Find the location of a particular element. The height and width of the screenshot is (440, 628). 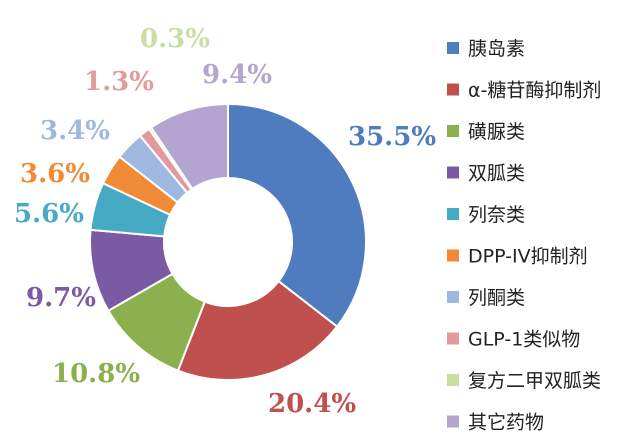

legend-label-4: 列奈类 is located at coordinates (496, 215).